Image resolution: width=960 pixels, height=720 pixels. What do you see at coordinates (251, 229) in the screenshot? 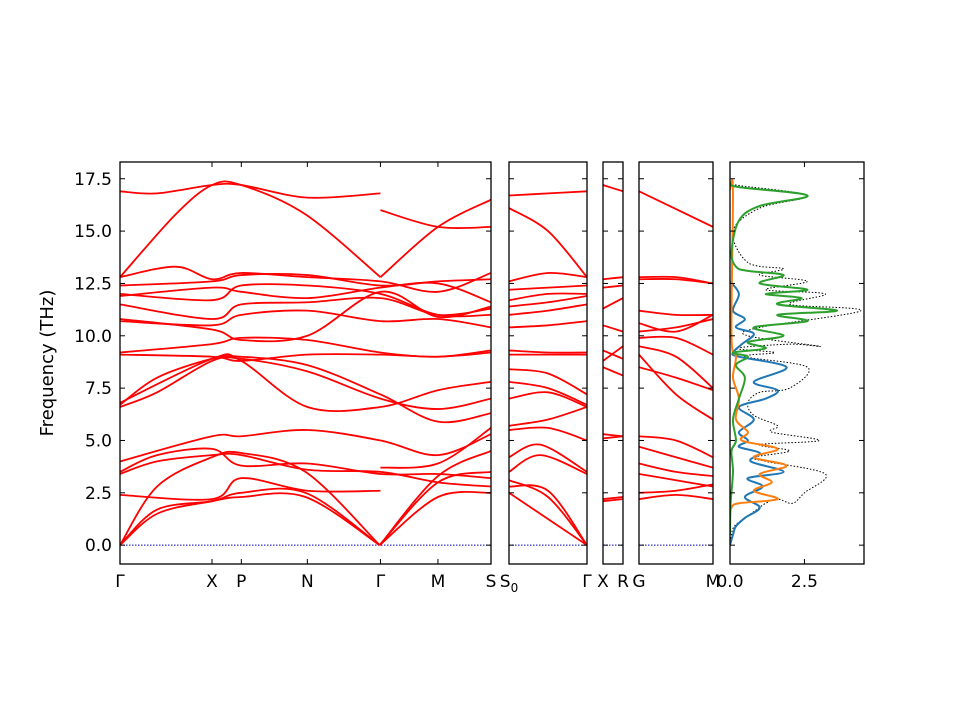
I see `band-b-top-lower` at bounding box center [251, 229].